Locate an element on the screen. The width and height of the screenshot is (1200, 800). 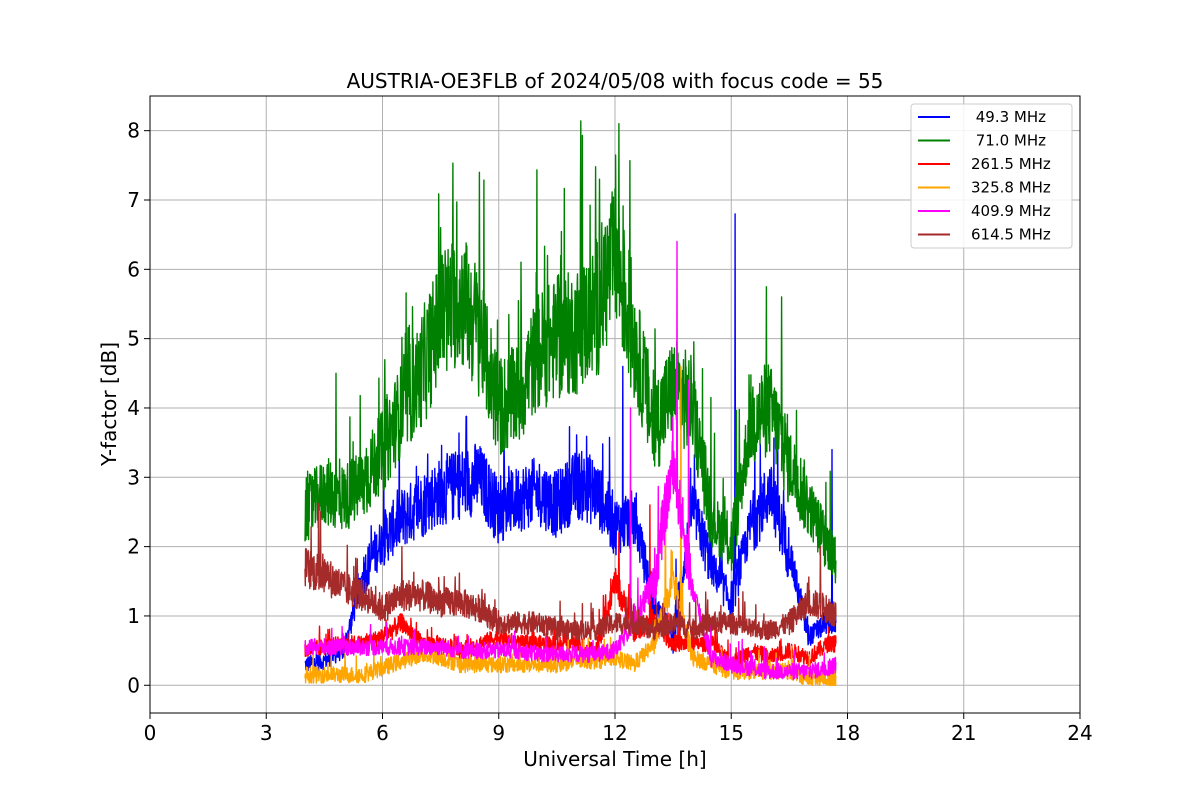
y-axis-ticks: 0 1 2 3 4 5 6 7 8 is located at coordinates (138, 408).